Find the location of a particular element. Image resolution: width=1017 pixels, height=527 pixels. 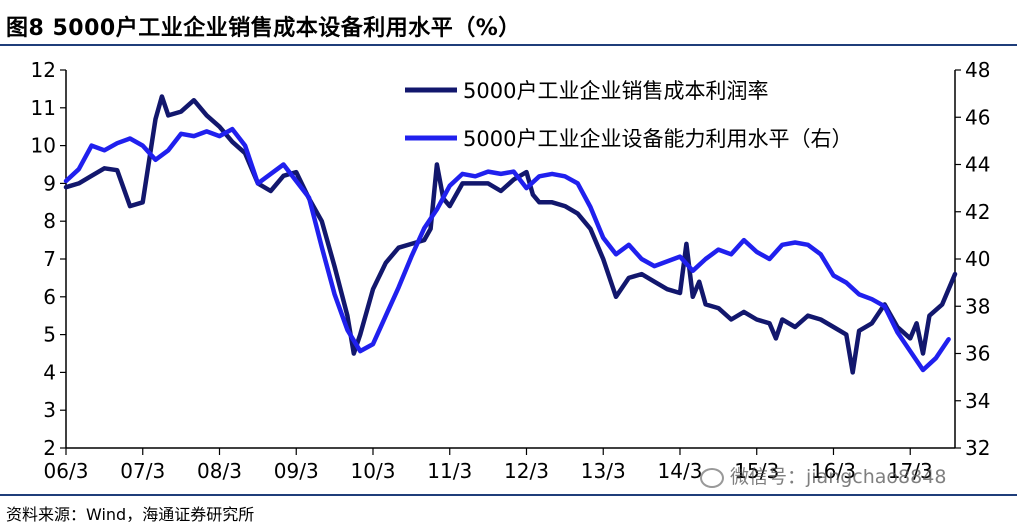

watermark: 微信号：jiangchao8848 is located at coordinates (823, 475).